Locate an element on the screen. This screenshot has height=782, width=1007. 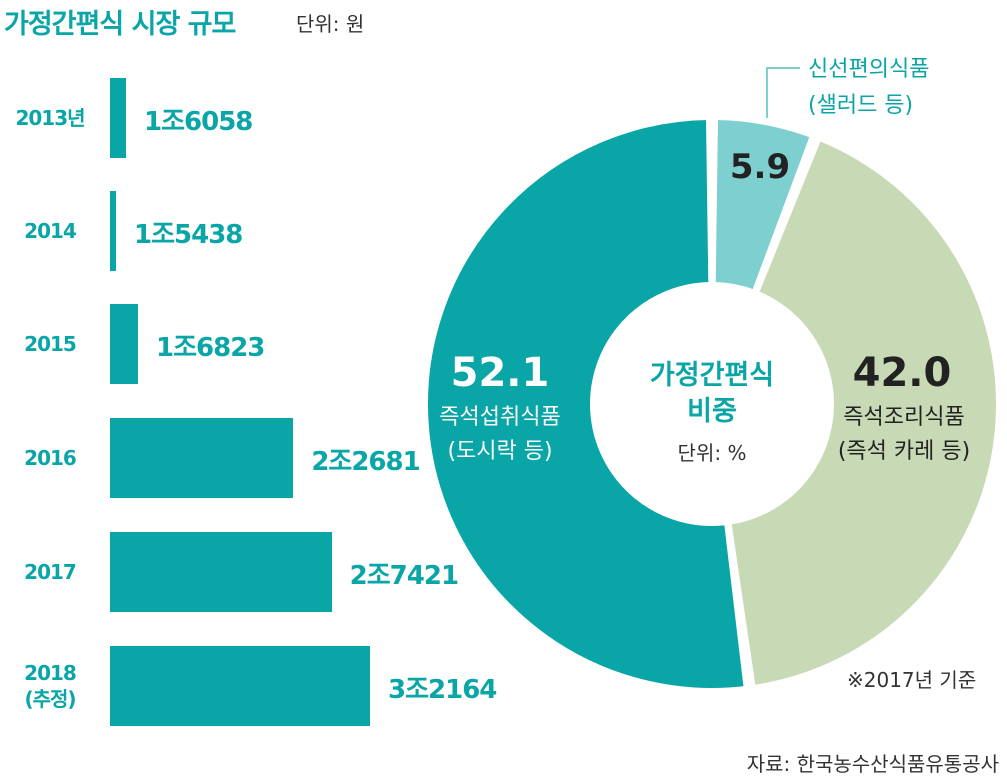
category-label-2: 2014 is located at coordinates (50, 231).